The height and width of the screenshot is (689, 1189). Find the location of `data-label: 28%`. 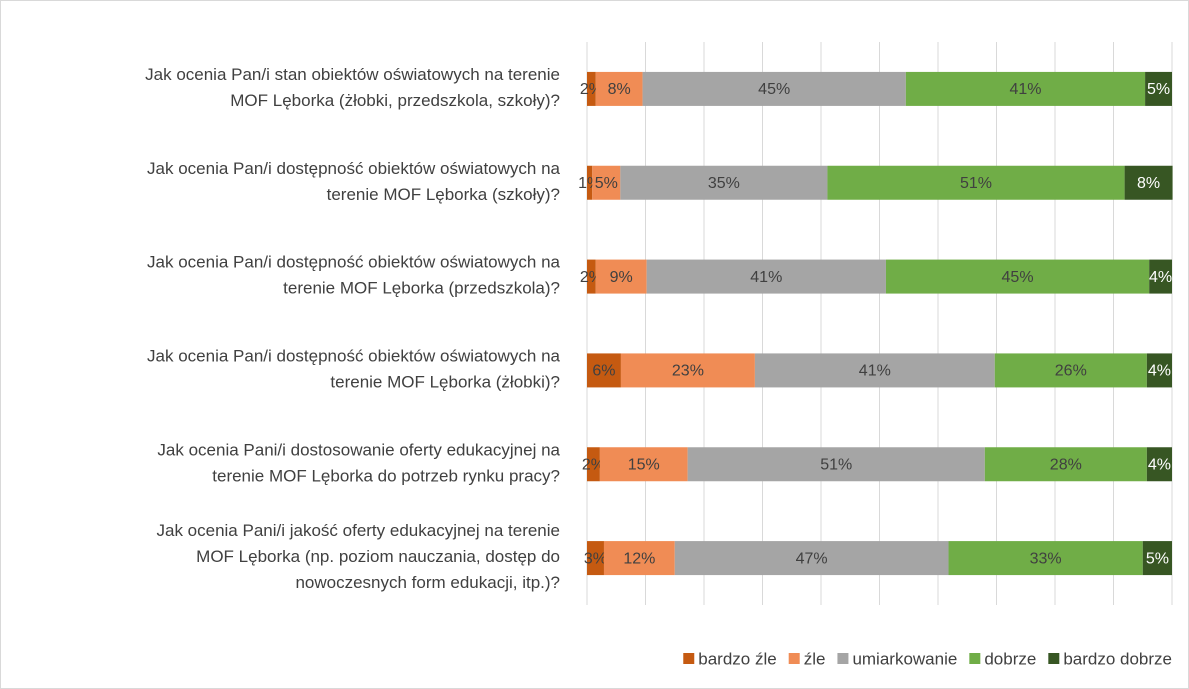

data-label: 28% is located at coordinates (1066, 464).